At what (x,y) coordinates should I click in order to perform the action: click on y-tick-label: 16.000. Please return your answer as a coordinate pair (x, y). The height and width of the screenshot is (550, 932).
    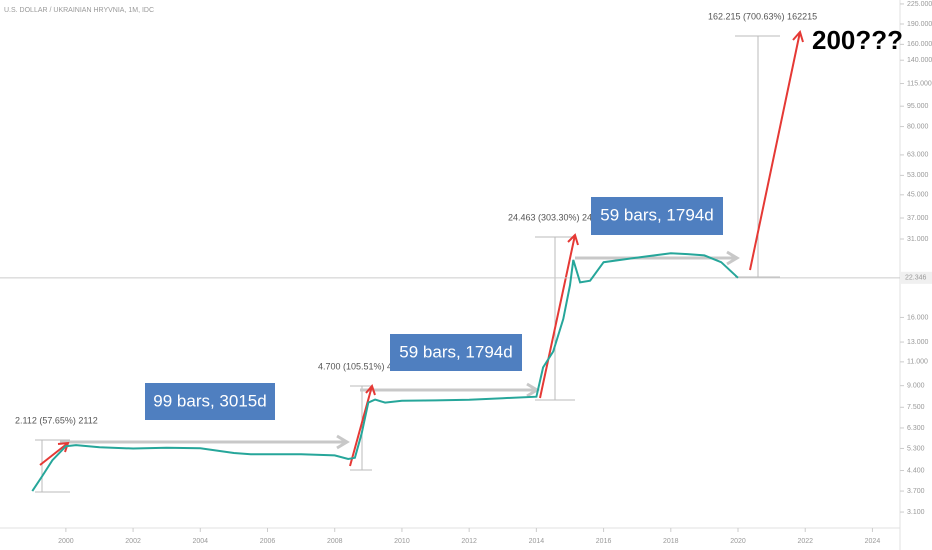
    Looking at the image, I should click on (918, 317).